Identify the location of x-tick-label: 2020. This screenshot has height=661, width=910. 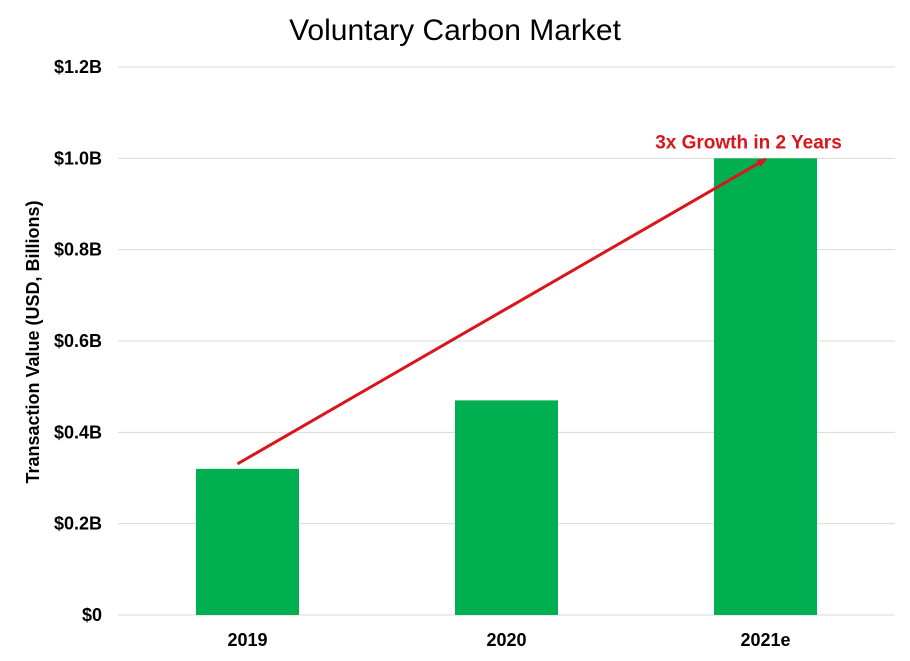
(506, 640).